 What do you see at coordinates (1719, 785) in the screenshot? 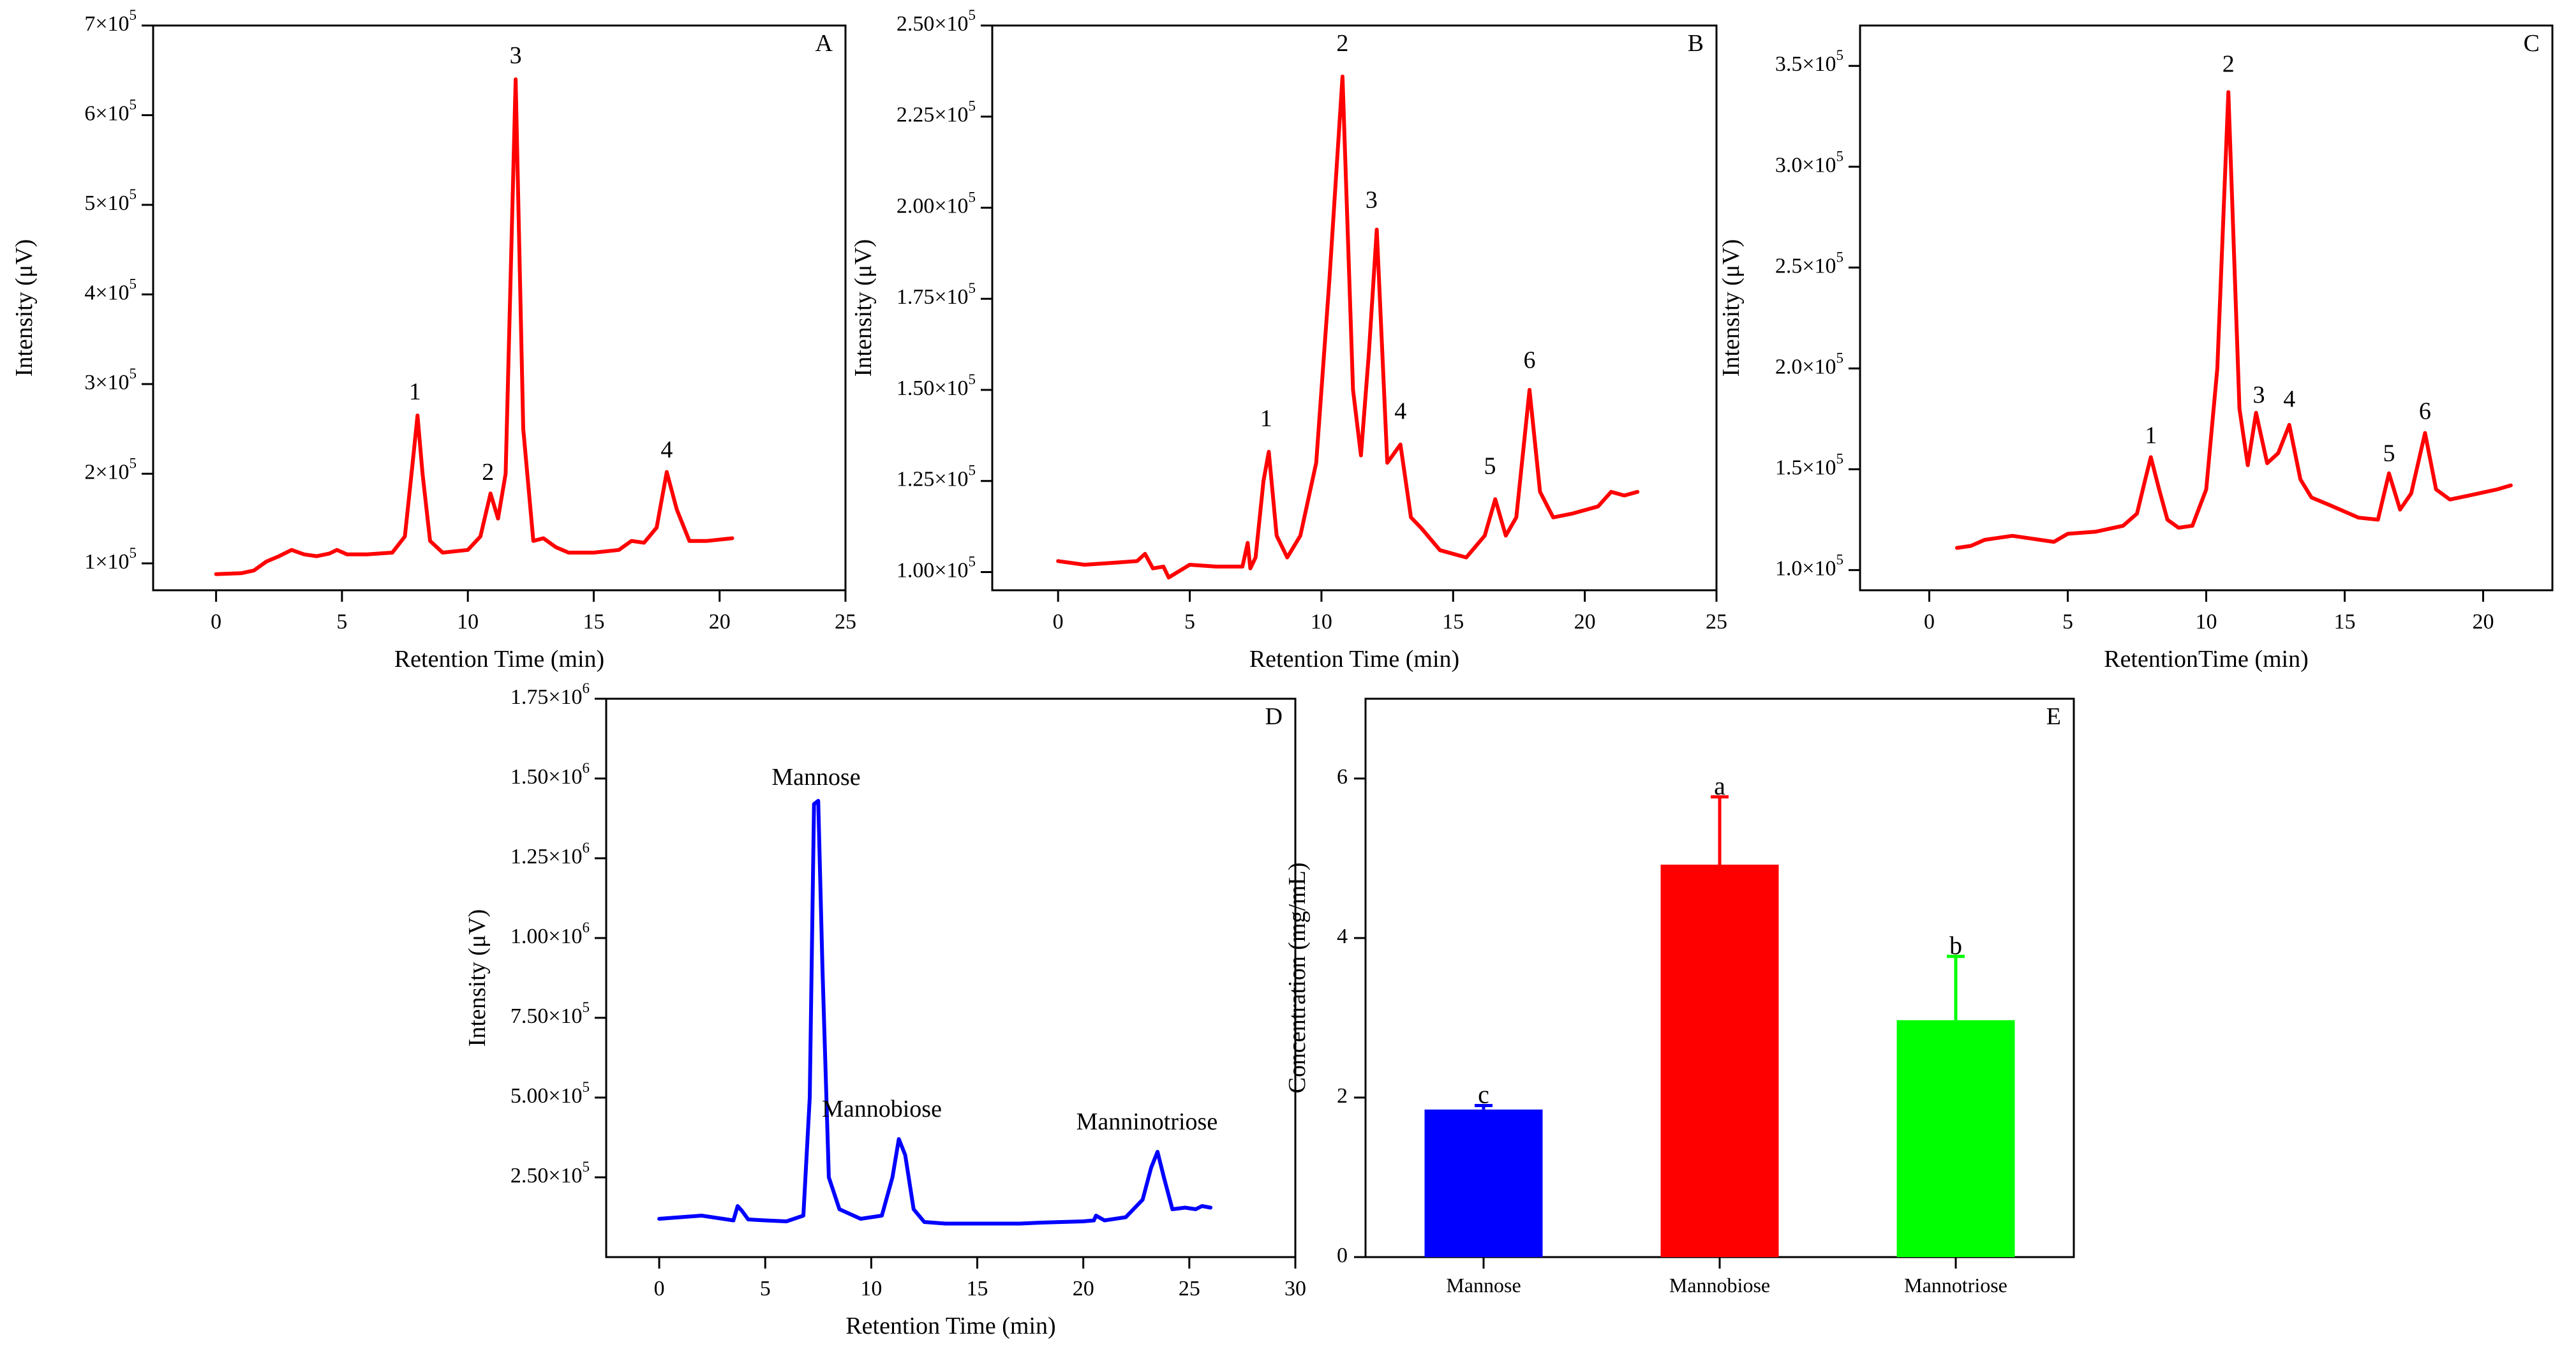
I see `significance-letter: a` at bounding box center [1719, 785].